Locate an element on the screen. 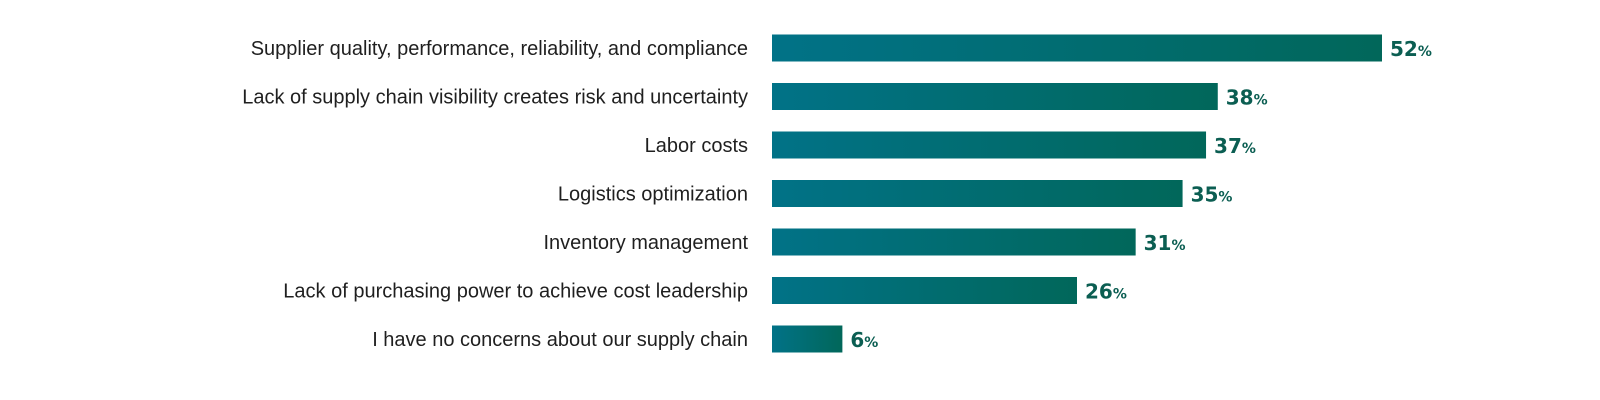 Image resolution: width=1600 pixels, height=400 pixels. value-label: 37% is located at coordinates (1235, 146).